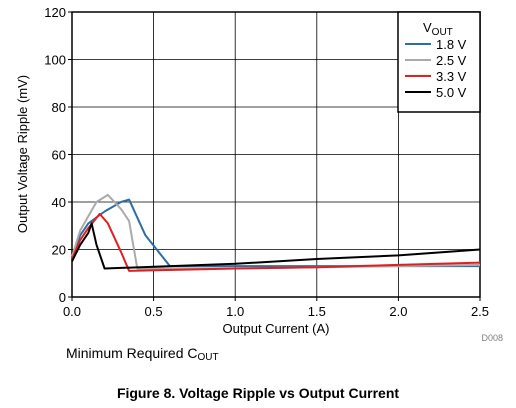  I want to click on legend-item-3-3-v: 3.3 V, so click(436, 76).